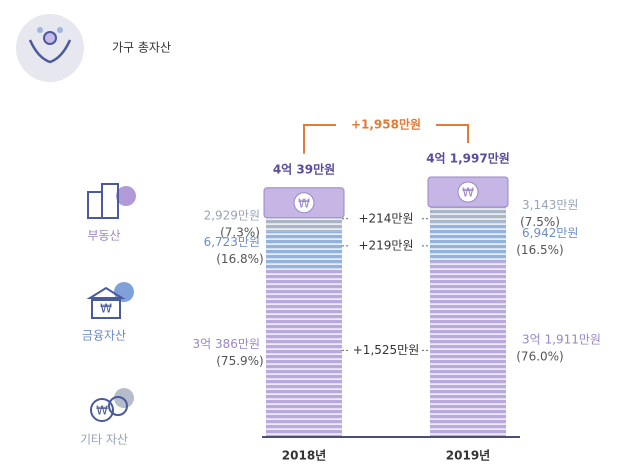  I want to click on icon-finance: ₩, so click(110, 300).